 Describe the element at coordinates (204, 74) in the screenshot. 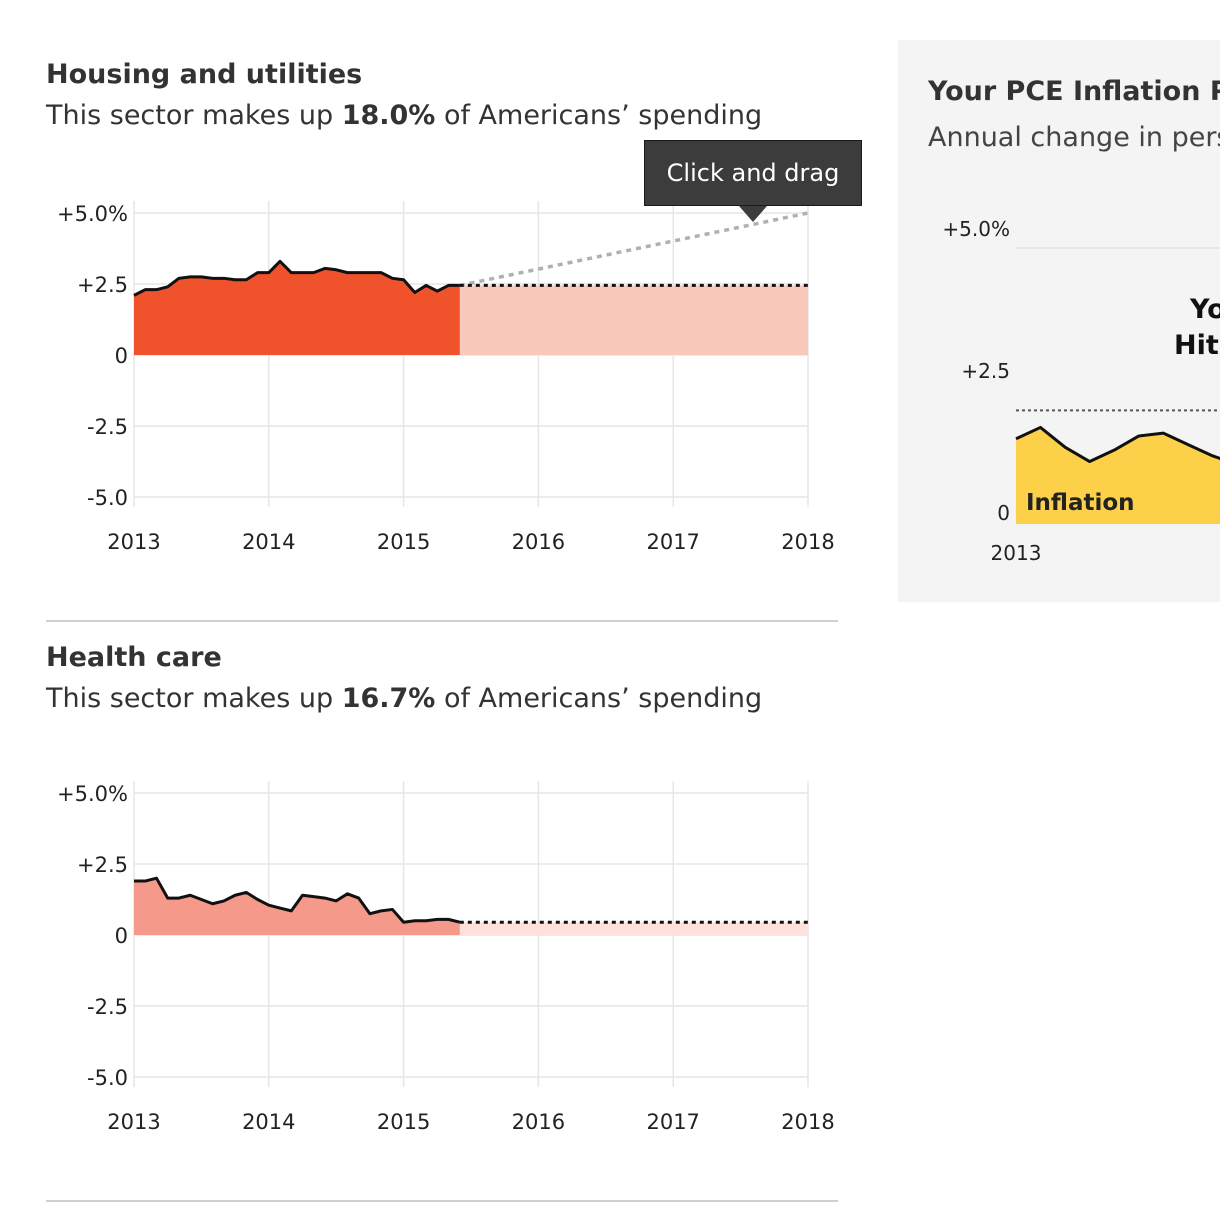

I see `sector-title: Housing and utilities` at that location.